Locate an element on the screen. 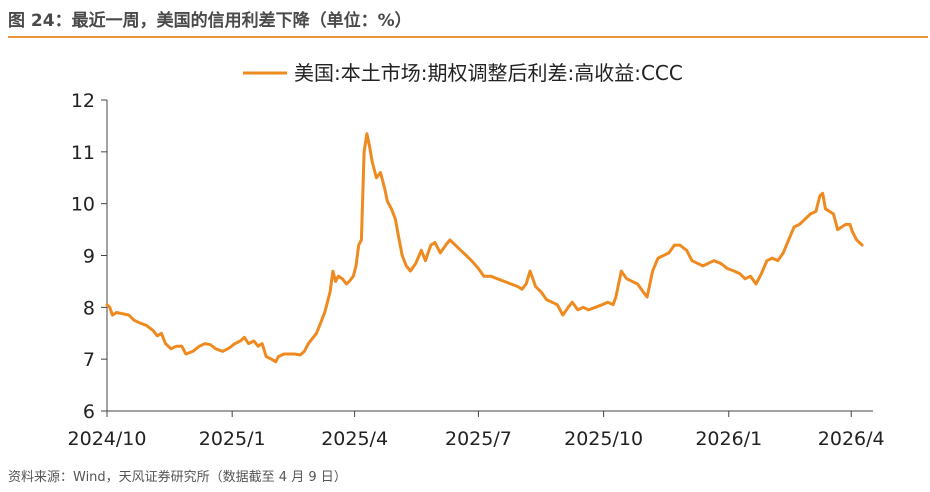 The height and width of the screenshot is (492, 930). x-tick-label: 2025/7 is located at coordinates (478, 439).